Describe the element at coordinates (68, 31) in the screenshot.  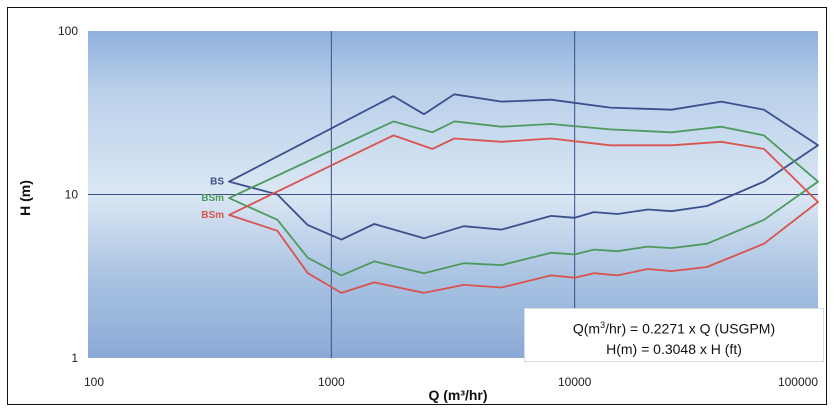
I see `y-tick-label: 100` at that location.